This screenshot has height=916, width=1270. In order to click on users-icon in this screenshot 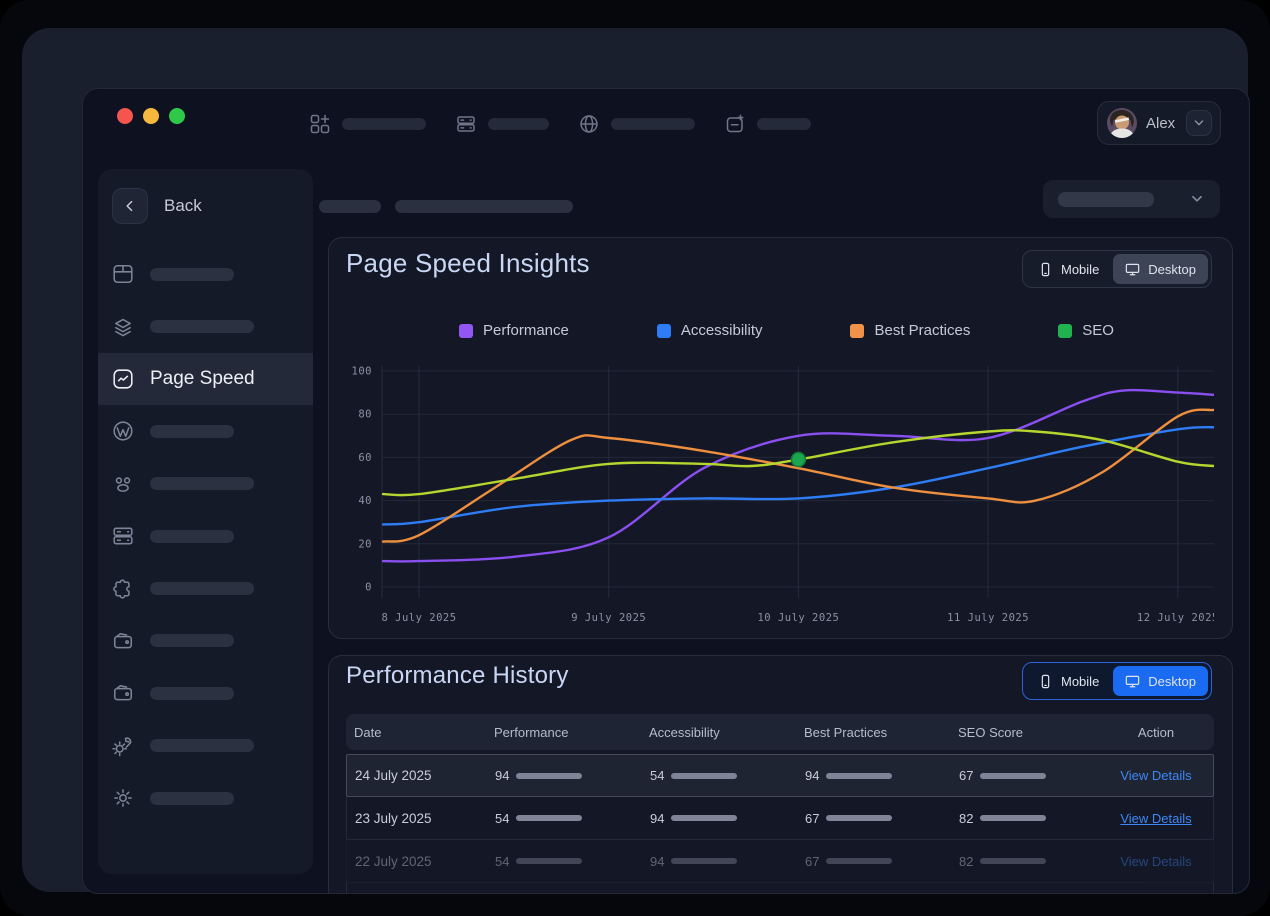, I will do `click(123, 484)`.